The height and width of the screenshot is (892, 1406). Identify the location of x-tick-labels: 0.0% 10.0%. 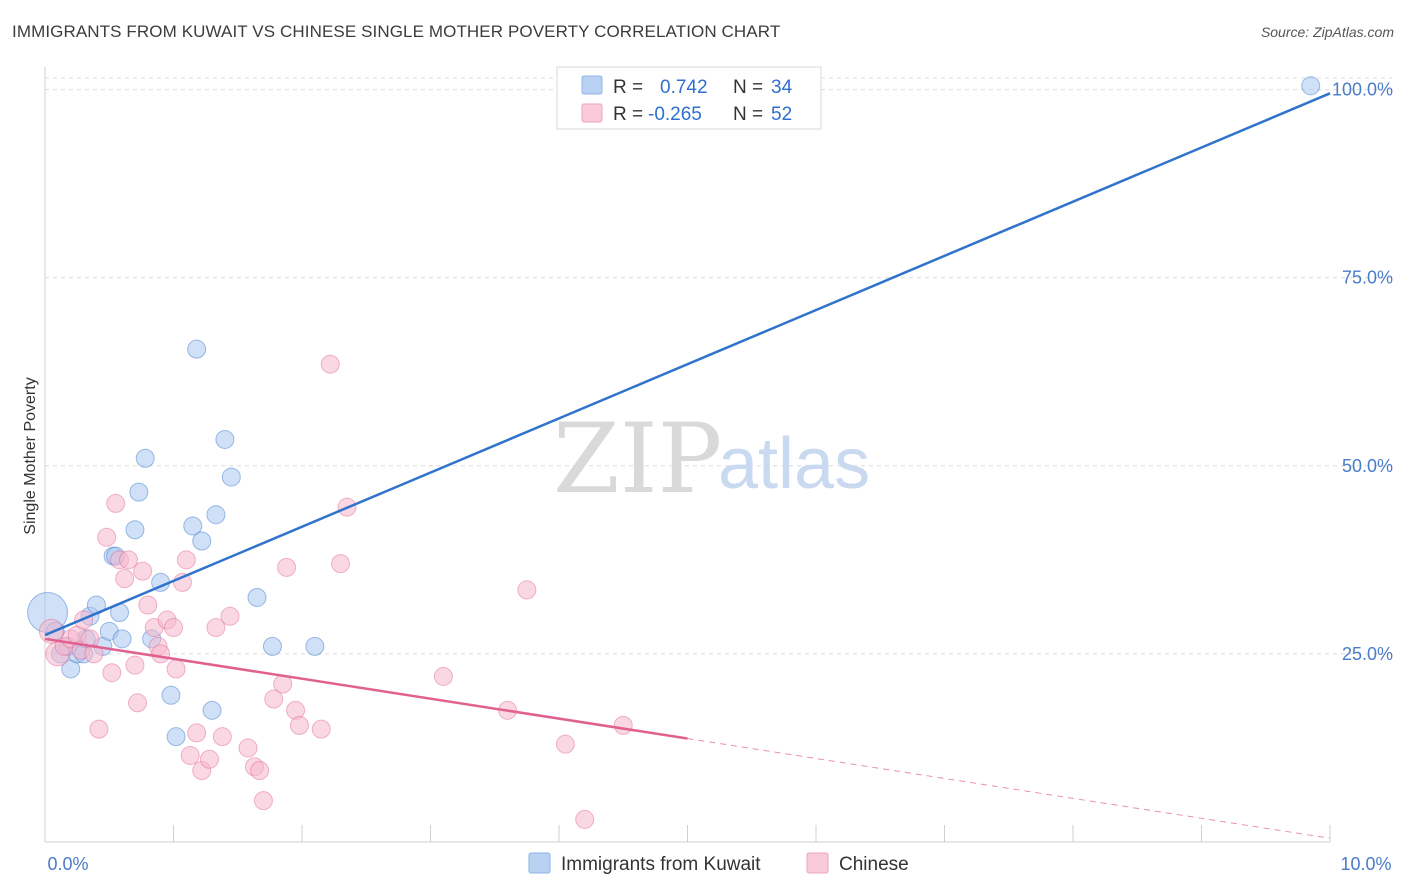
(719, 864).